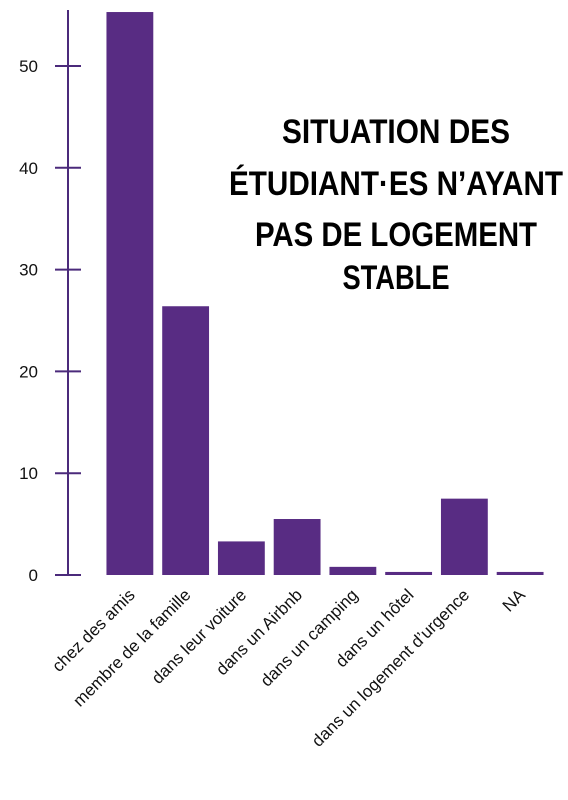 This screenshot has width=568, height=800. Describe the element at coordinates (309, 637) in the screenshot. I see `x-tick-label: dans un camping` at that location.